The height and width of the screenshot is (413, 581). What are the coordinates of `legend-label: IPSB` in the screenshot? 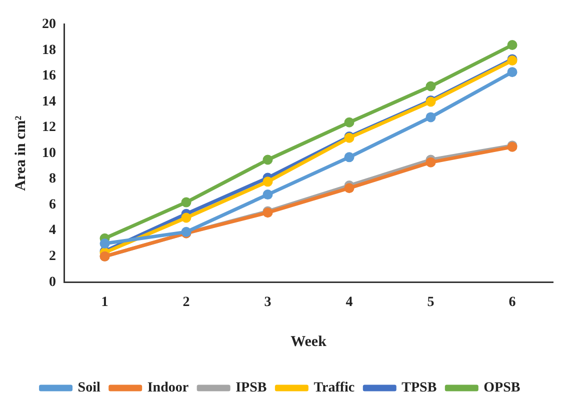 It's located at (251, 388).